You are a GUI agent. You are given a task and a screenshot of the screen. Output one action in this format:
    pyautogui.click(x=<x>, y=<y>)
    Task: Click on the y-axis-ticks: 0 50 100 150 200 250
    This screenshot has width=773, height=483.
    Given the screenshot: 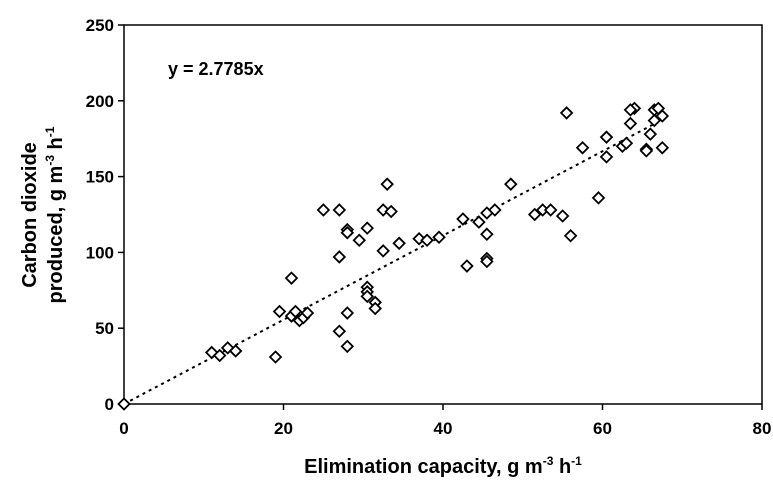 What is the action you would take?
    pyautogui.click(x=105, y=215)
    